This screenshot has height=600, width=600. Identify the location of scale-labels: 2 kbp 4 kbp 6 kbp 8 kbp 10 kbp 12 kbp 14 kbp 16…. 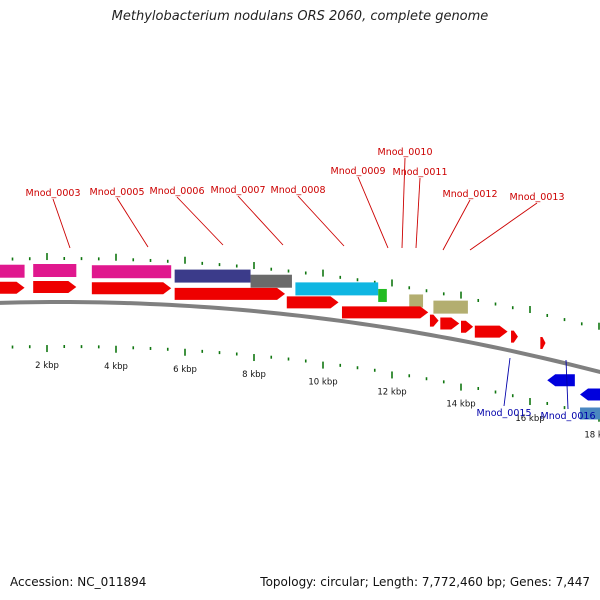
(317, 401).